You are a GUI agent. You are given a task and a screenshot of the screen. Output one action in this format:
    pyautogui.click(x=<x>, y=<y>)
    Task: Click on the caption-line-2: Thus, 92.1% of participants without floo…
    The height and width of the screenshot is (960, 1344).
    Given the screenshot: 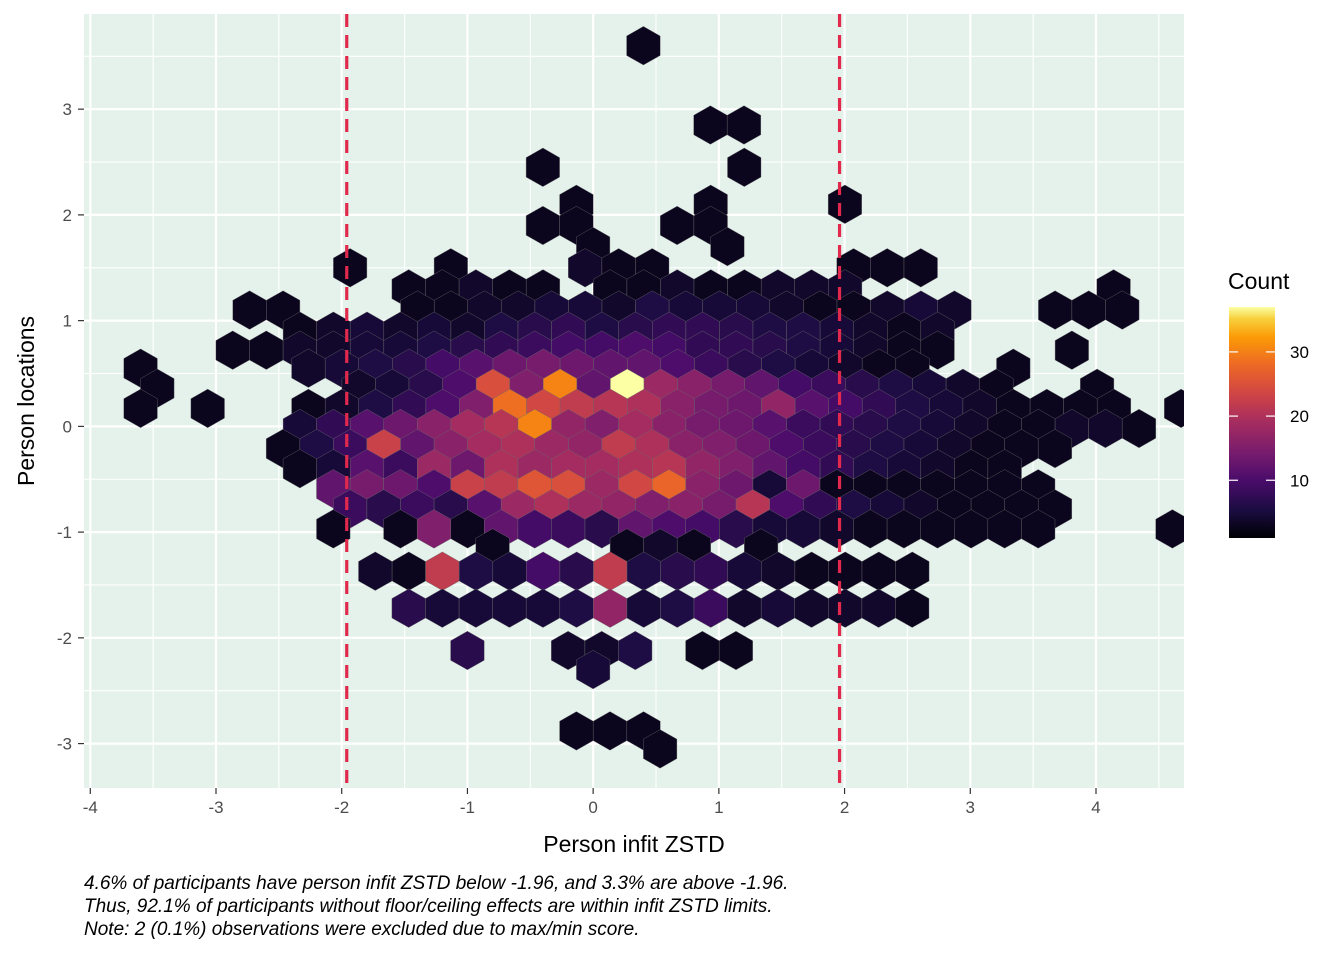 What is the action you would take?
    pyautogui.click(x=428, y=906)
    